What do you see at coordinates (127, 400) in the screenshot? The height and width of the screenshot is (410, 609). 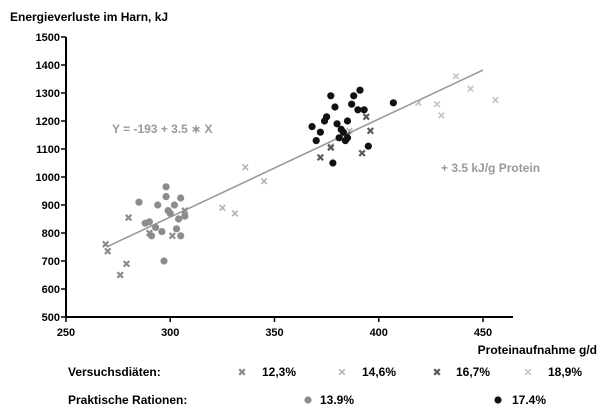 I see `legend-group-label: Praktische Rationen:` at bounding box center [127, 400].